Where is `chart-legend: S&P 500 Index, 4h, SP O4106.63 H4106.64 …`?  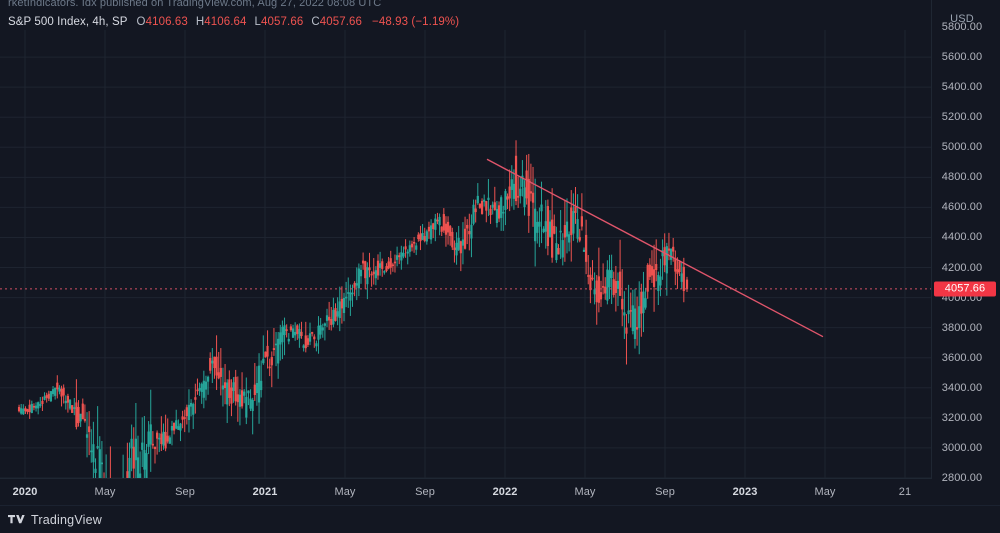
chart-legend: S&P 500 Index, 4h, SP O4106.63 H4106.64 … is located at coordinates (233, 22).